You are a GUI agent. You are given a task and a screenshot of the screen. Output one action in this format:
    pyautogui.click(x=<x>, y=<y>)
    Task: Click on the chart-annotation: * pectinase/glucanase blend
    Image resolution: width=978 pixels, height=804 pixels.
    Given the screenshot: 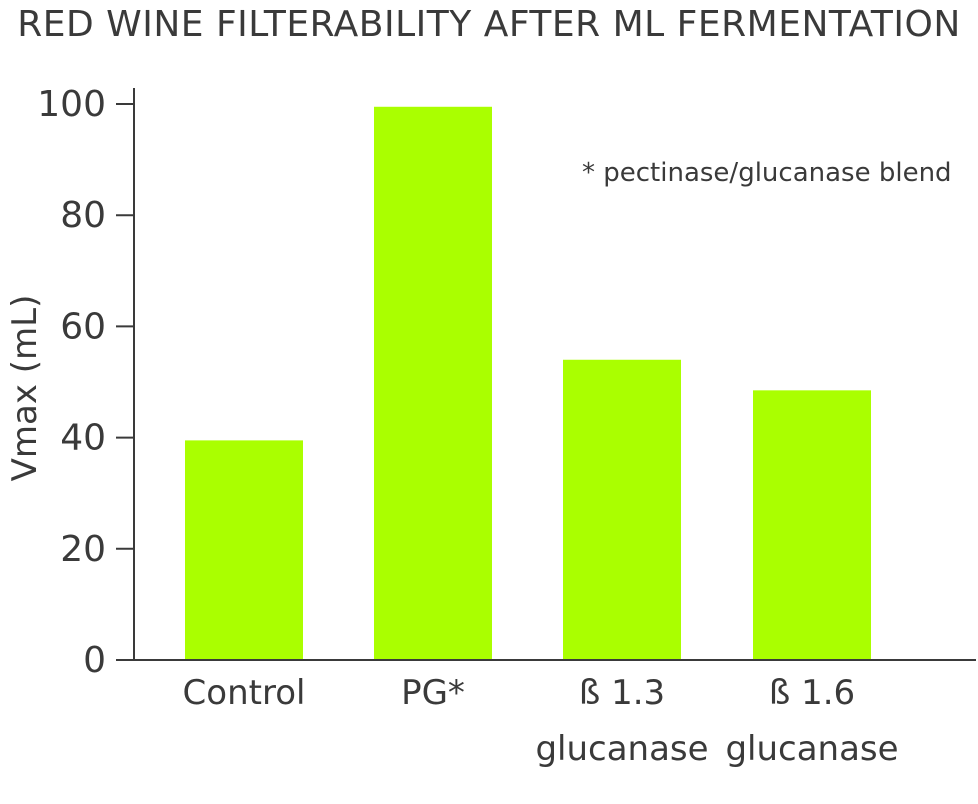 What is the action you would take?
    pyautogui.click(x=767, y=173)
    